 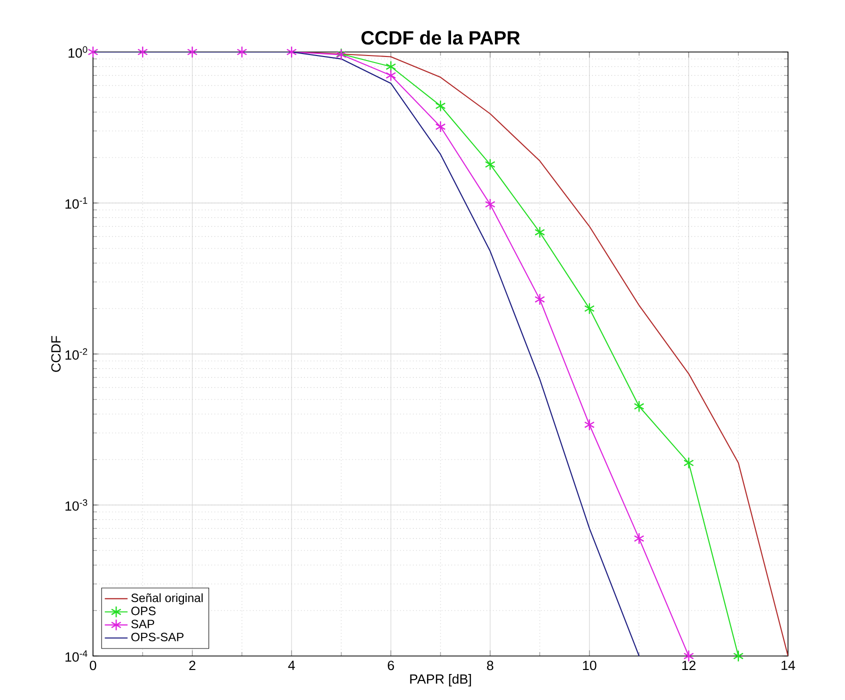 What do you see at coordinates (440, 37) in the screenshot?
I see `chart-title: CCDF de la PAPR` at bounding box center [440, 37].